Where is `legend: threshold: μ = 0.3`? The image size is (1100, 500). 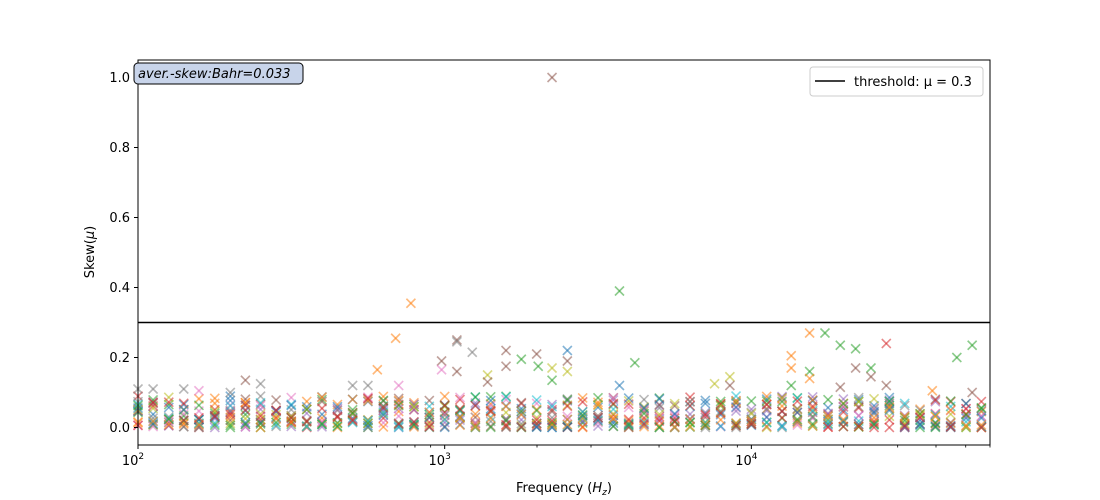 legend: threshold: μ = 0.3 is located at coordinates (896, 81).